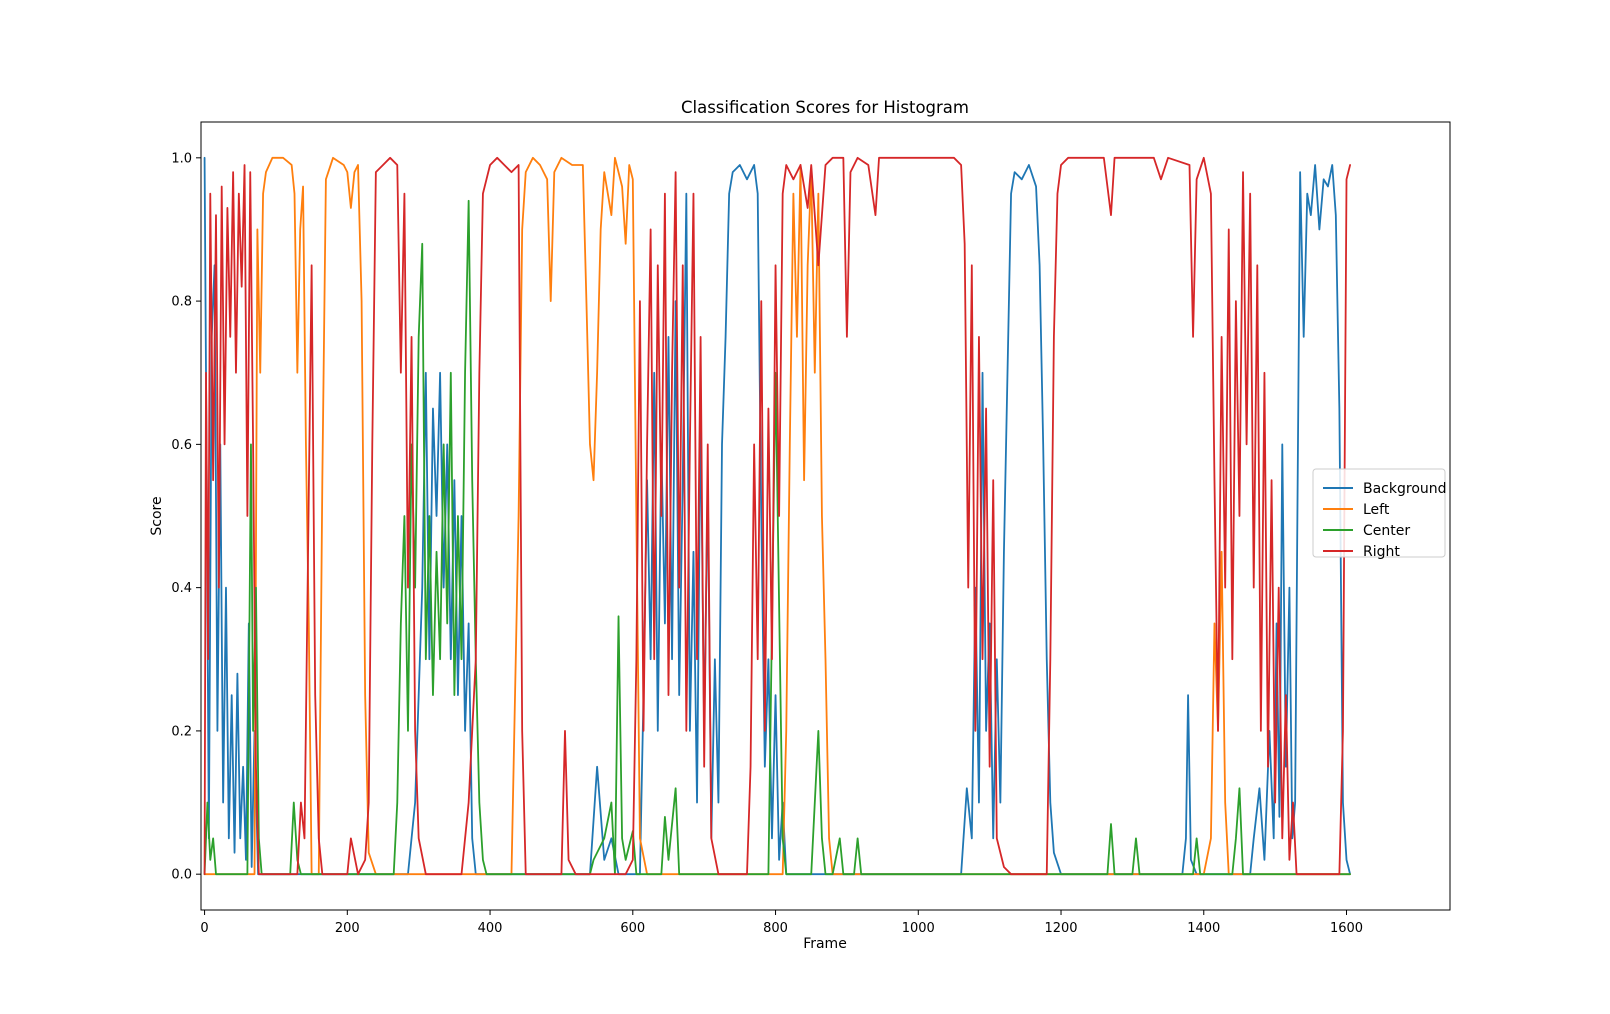  What do you see at coordinates (204, 928) in the screenshot?
I see `x-tick-label: 0` at bounding box center [204, 928].